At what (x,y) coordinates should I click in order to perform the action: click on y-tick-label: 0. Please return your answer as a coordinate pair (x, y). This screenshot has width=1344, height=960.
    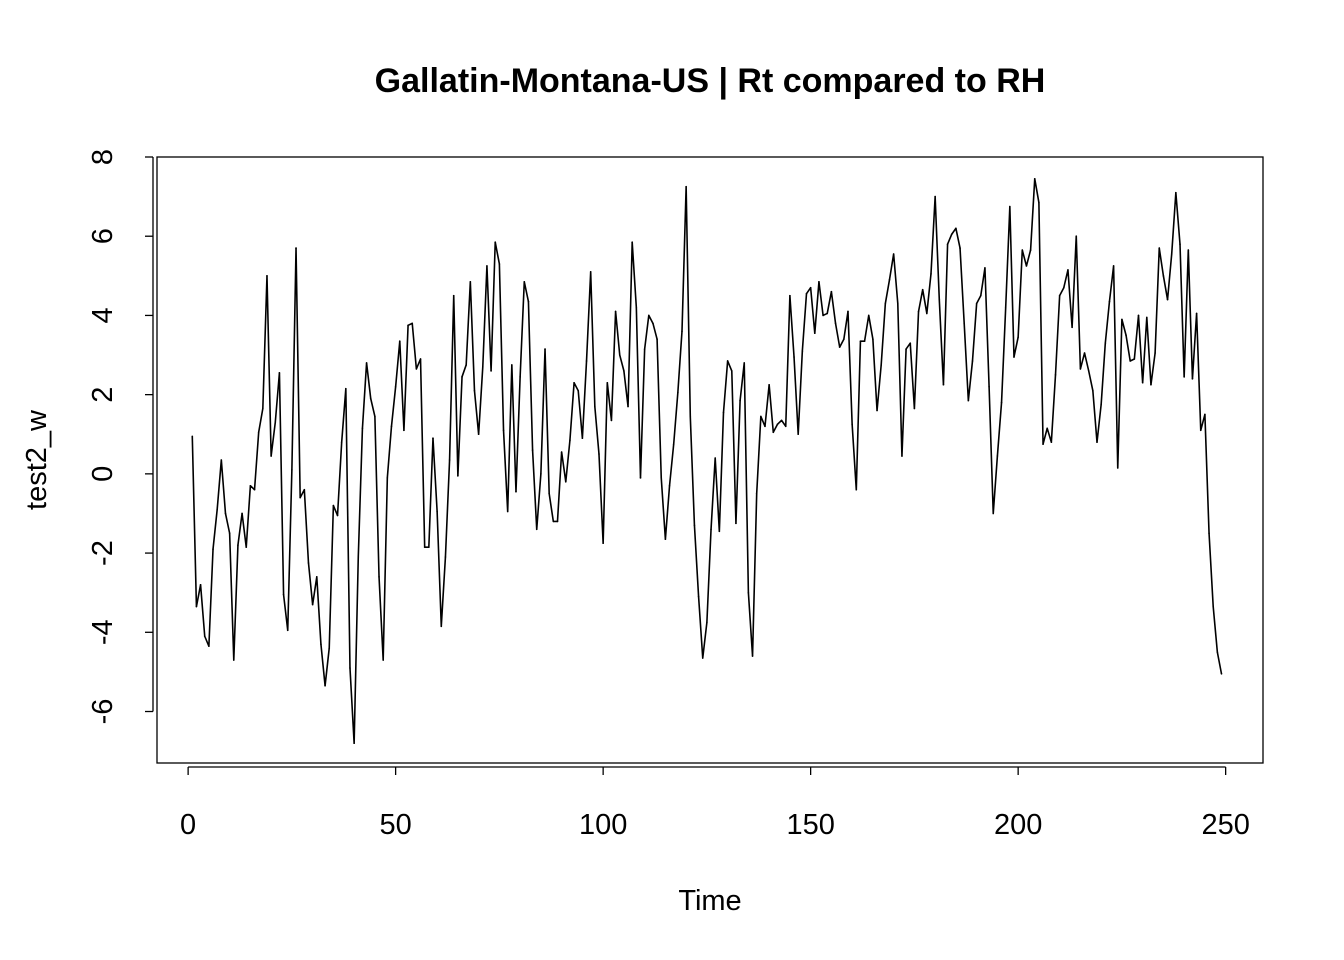
    Looking at the image, I should click on (103, 474).